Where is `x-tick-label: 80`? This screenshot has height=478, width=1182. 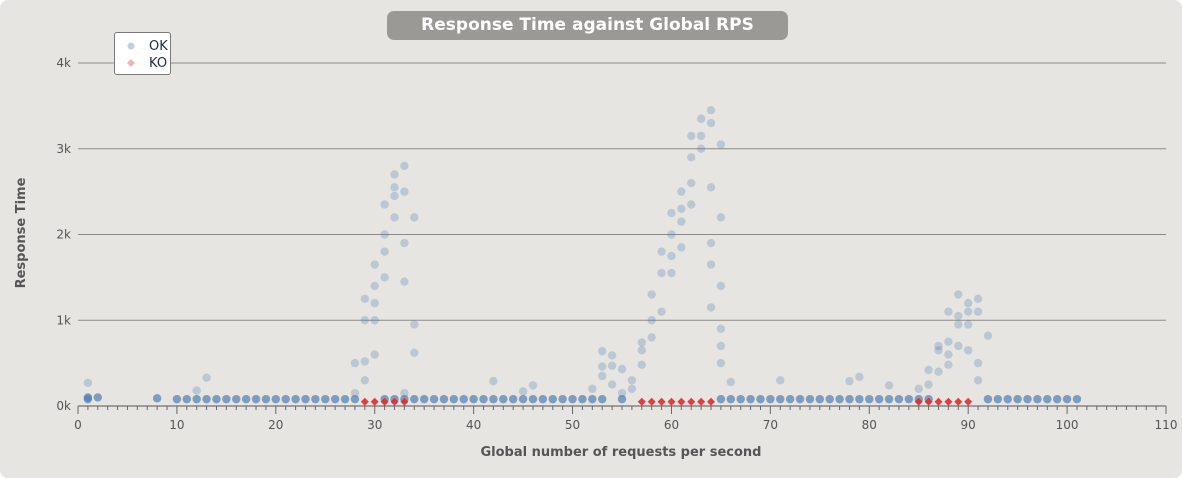
x-tick-label: 80 is located at coordinates (869, 425).